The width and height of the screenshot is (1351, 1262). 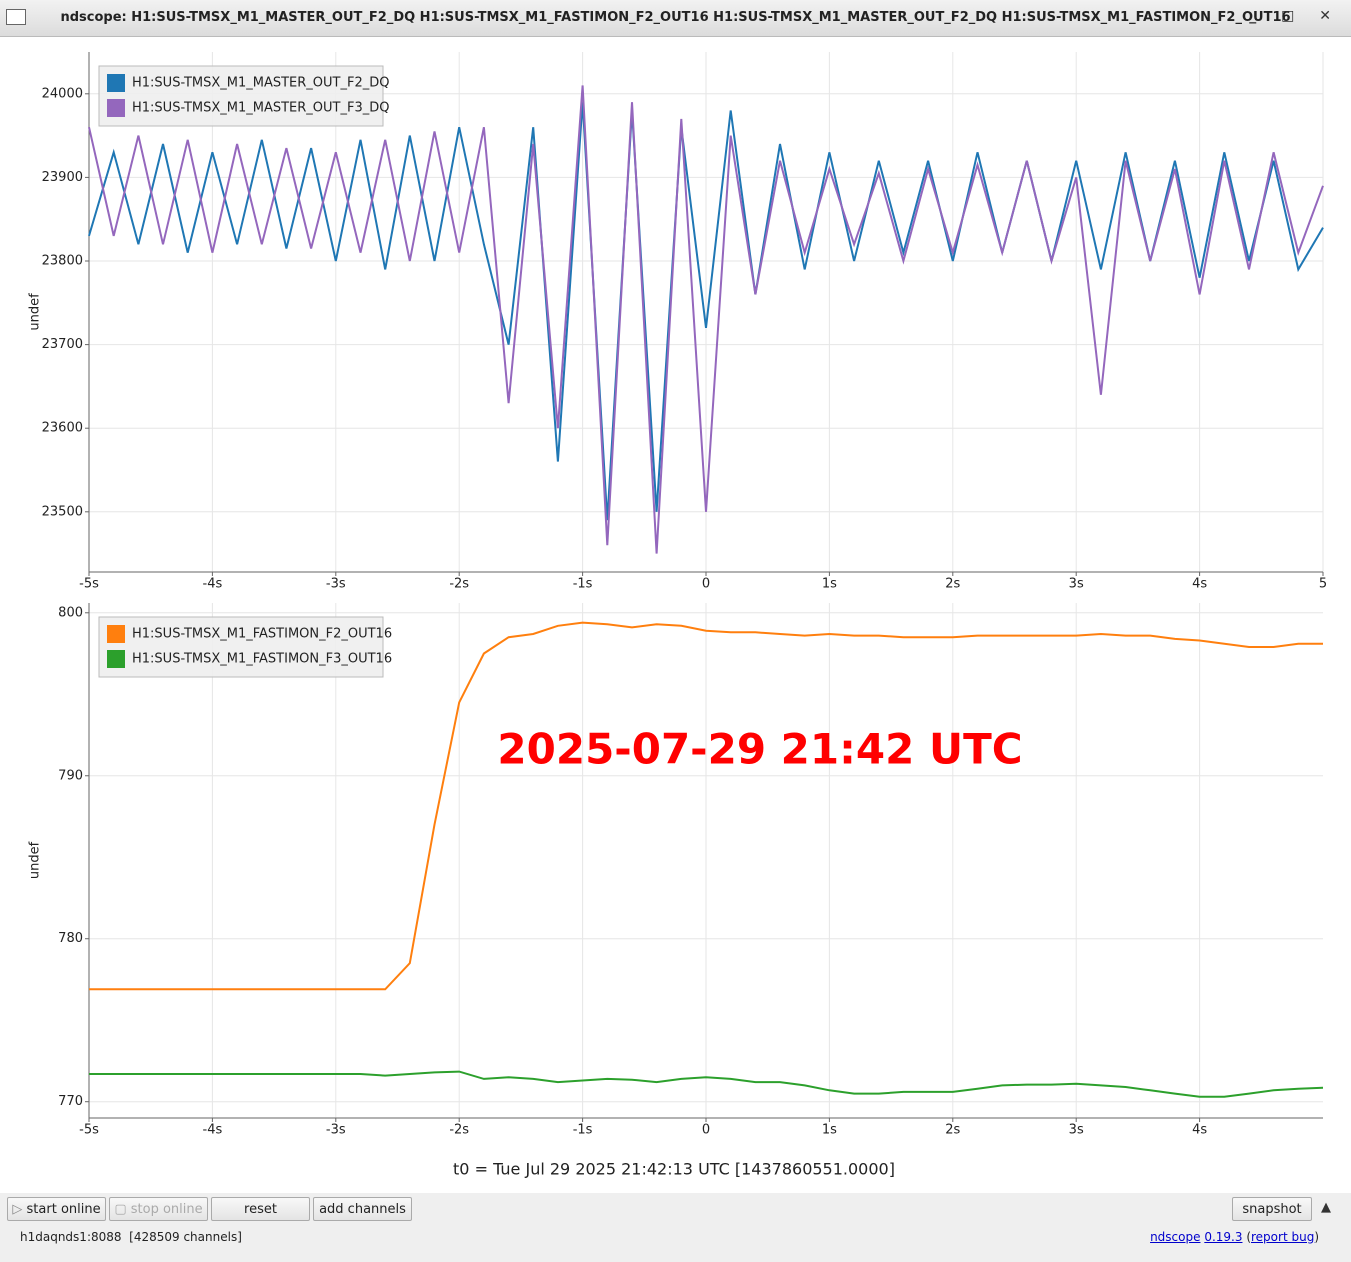 What do you see at coordinates (260, 83) in the screenshot?
I see `legend-label: H1:SUS-TMSX_M1_MASTER_OUT_F2_DQ` at bounding box center [260, 83].